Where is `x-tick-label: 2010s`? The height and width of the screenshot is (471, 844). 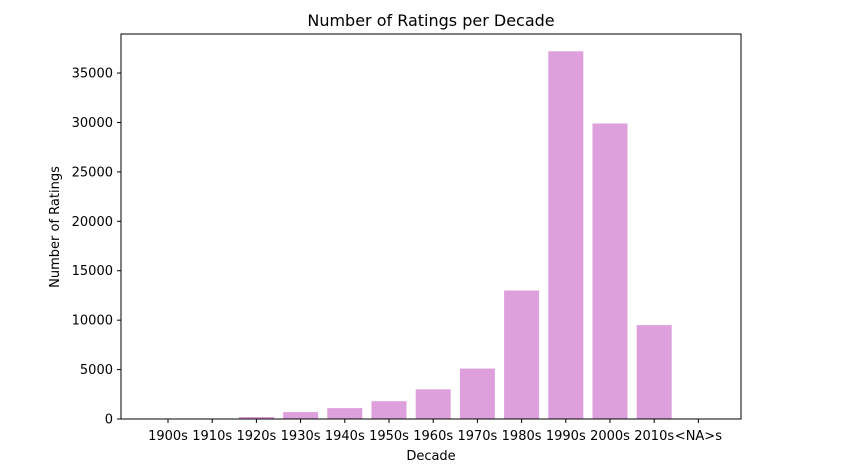 x-tick-label: 2010s is located at coordinates (654, 436).